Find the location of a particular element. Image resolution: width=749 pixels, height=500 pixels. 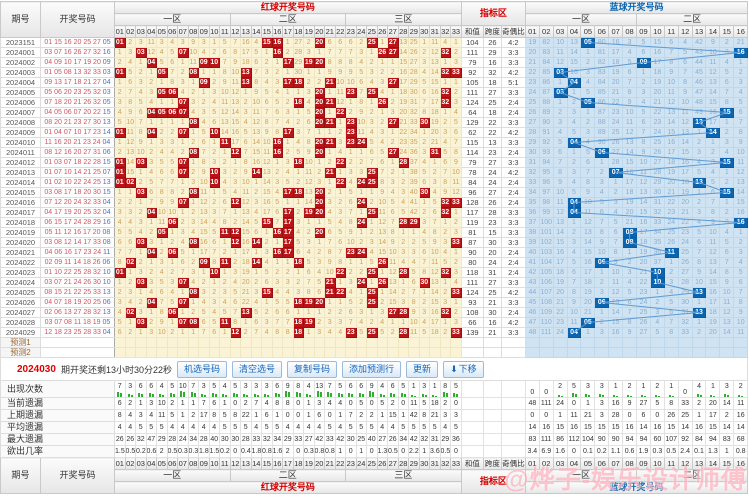

move-down-button: ⬇下移 is located at coordinates (463, 369).